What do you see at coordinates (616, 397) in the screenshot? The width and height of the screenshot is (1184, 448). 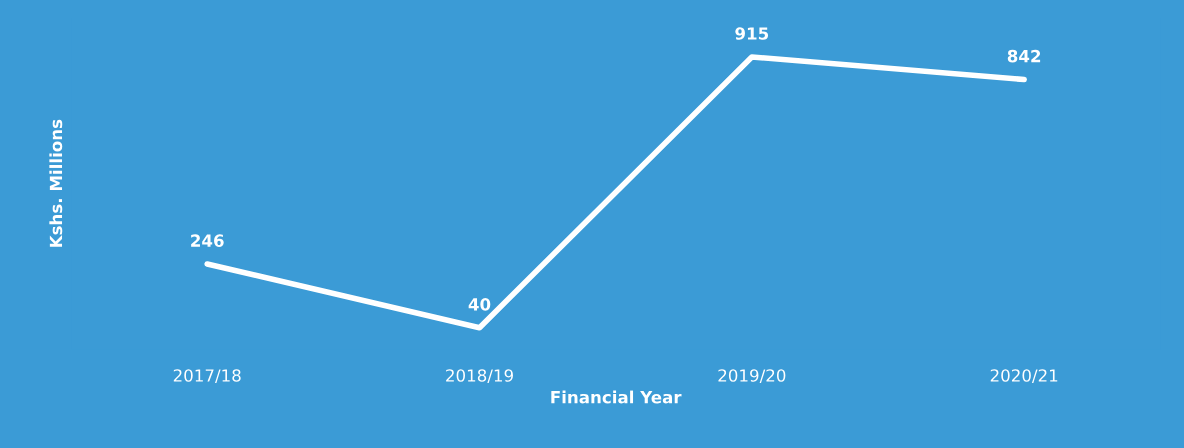 I see `x-axis-title: Financial Year` at bounding box center [616, 397].